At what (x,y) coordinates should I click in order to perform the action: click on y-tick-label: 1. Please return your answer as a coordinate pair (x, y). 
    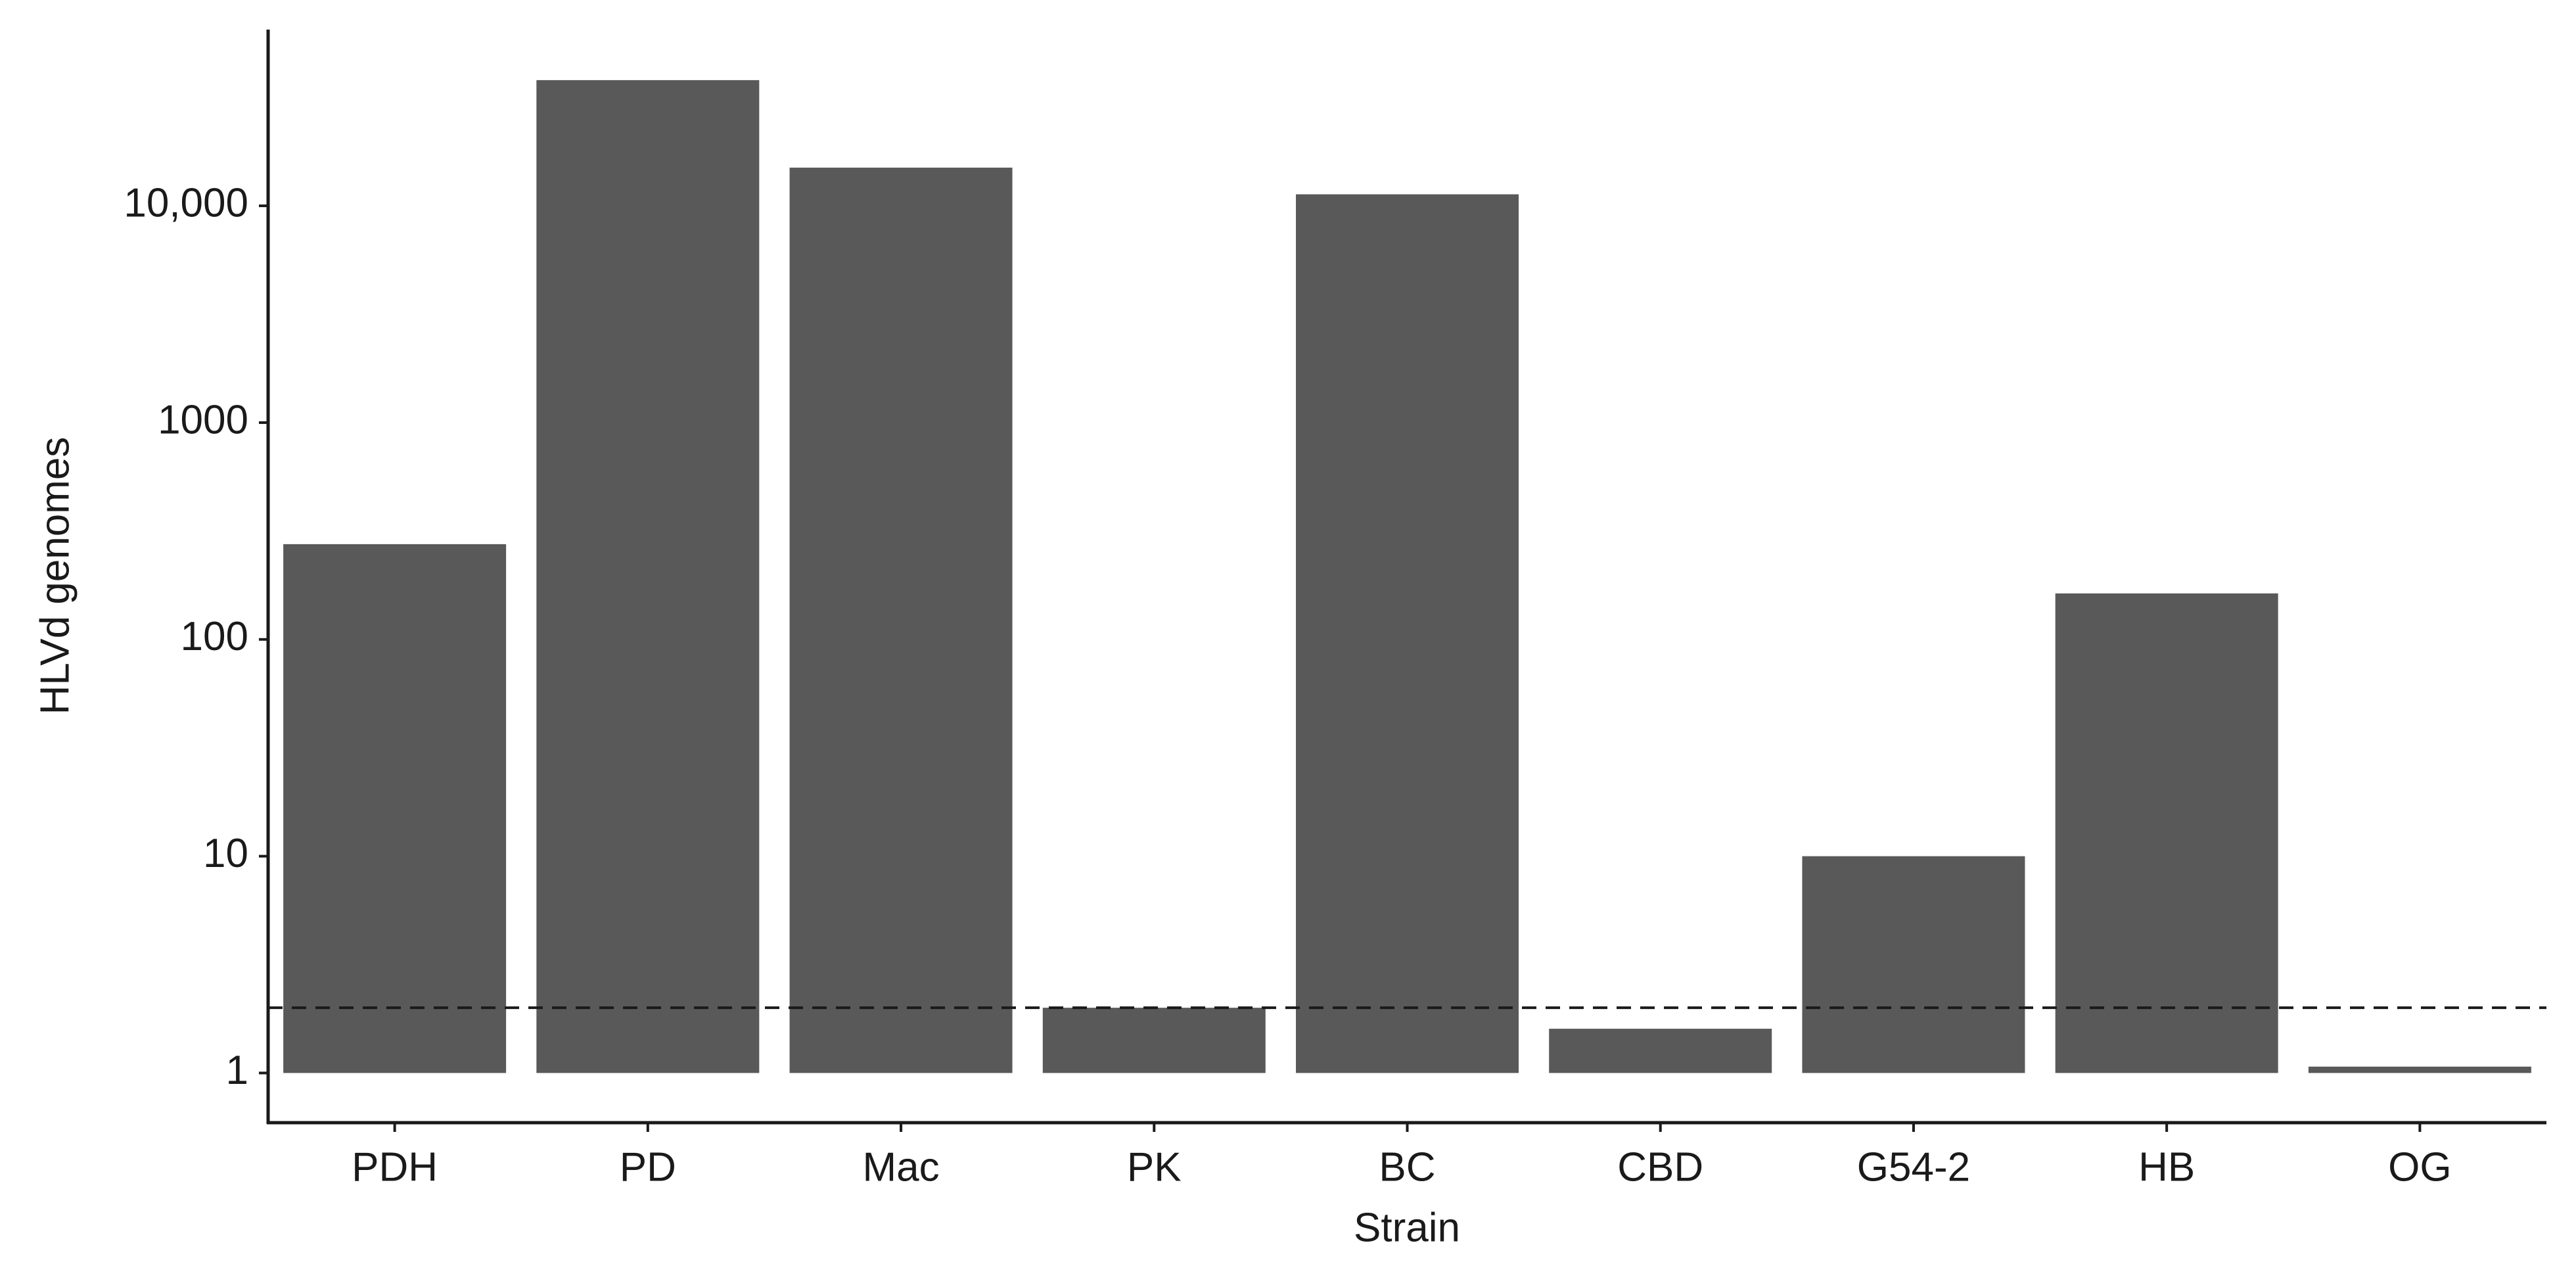
    Looking at the image, I should click on (237, 1070).